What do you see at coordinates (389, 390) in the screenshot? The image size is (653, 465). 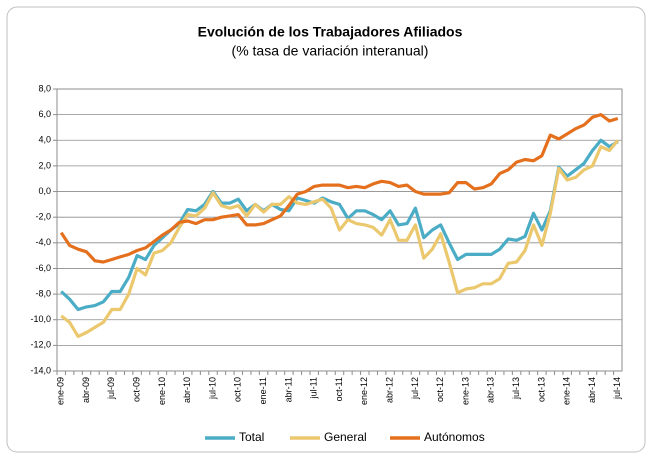 I see `x-tick-label: abr-12` at bounding box center [389, 390].